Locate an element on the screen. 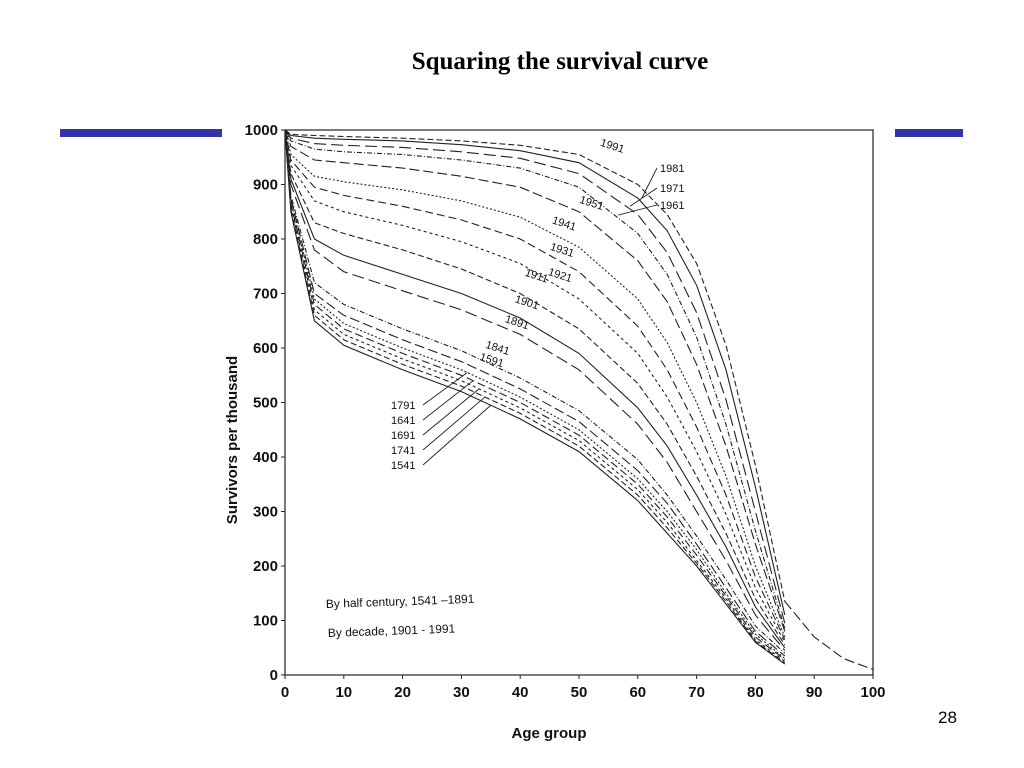  y-axis-title: Survivors per thousand is located at coordinates (232, 440).